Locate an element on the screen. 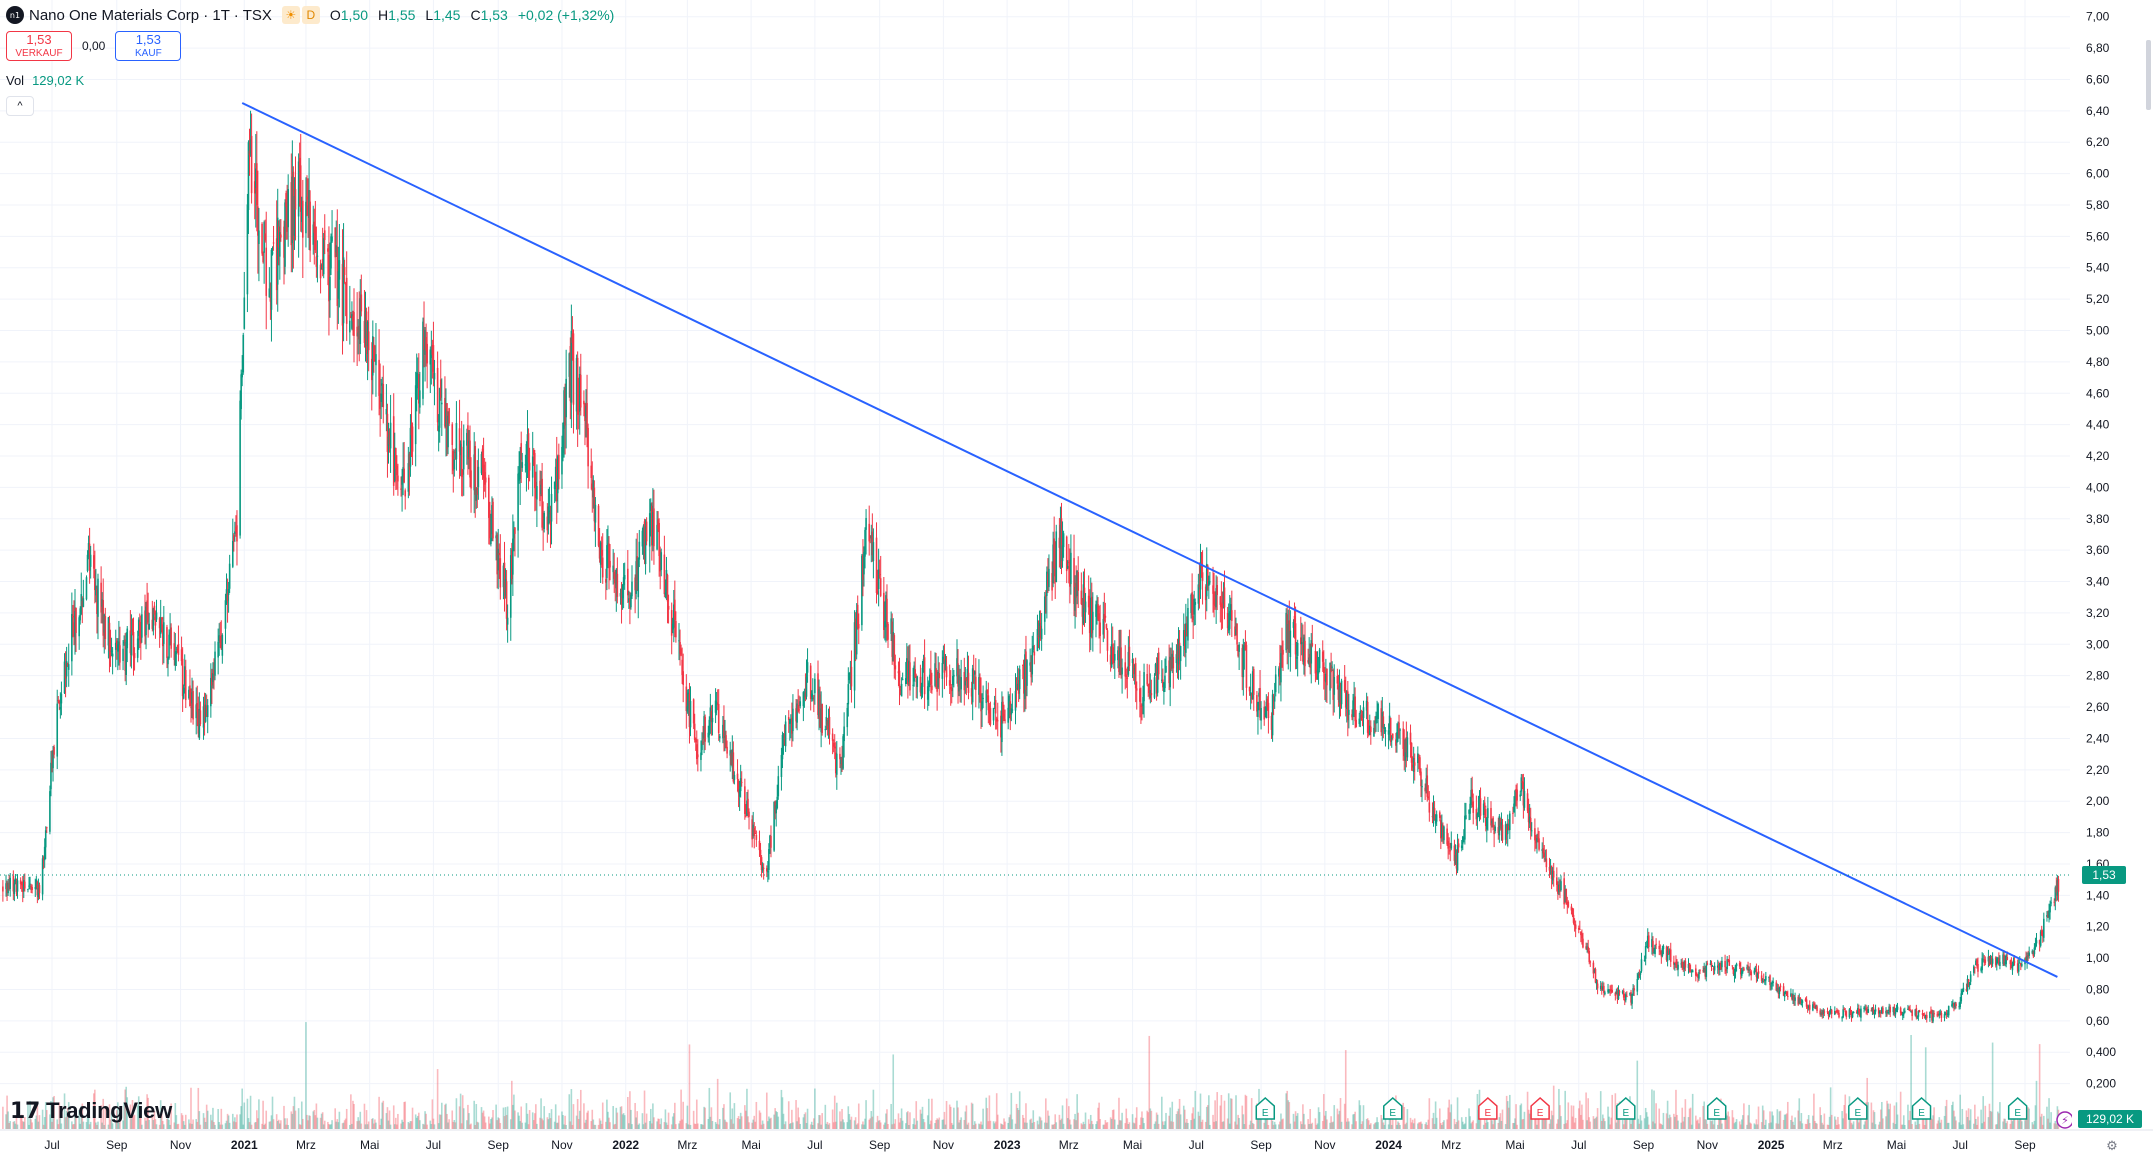  price-axis-bg is located at coordinates (2112, 578).